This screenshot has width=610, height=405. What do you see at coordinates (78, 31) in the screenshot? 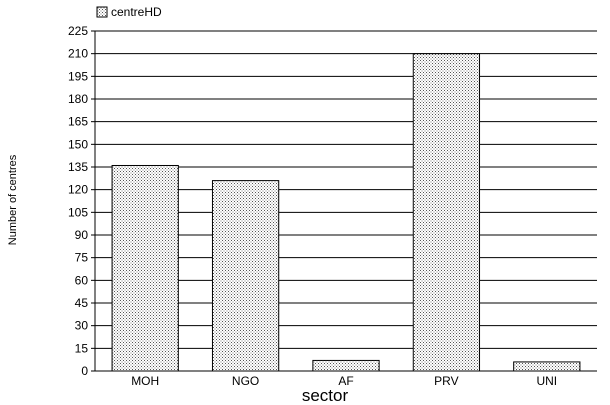
I see `y-tick-label: 225` at bounding box center [78, 31].